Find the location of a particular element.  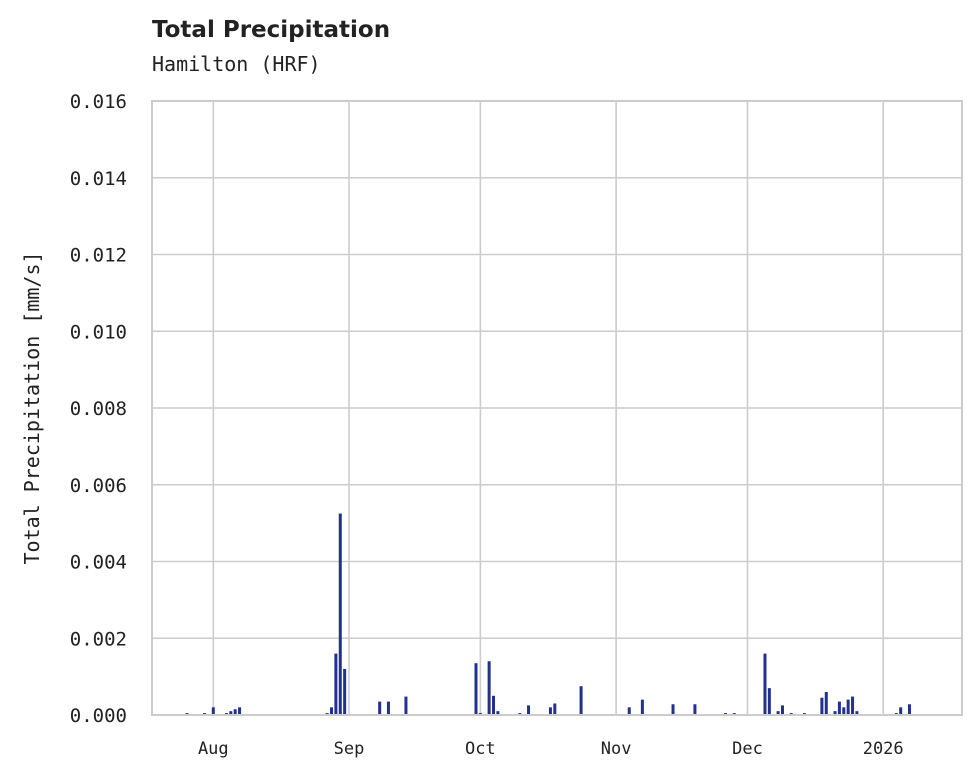

y-tick-label: 0.002 is located at coordinates (98, 639).